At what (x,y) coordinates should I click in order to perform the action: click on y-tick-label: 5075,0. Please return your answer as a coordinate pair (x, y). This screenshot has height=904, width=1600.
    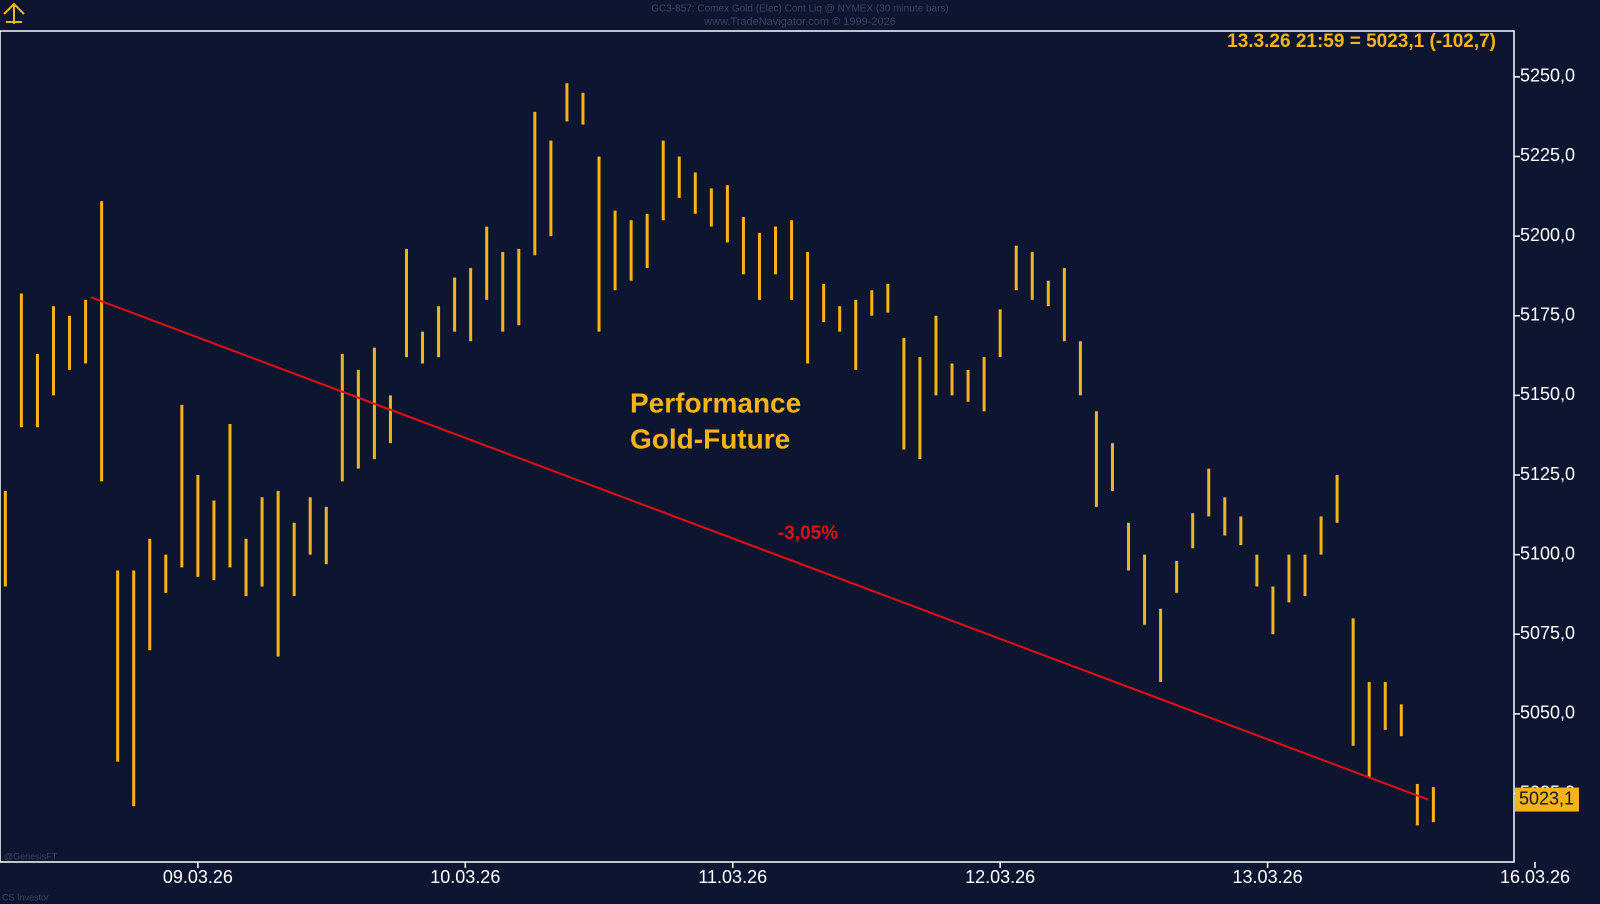
    Looking at the image, I should click on (1547, 633).